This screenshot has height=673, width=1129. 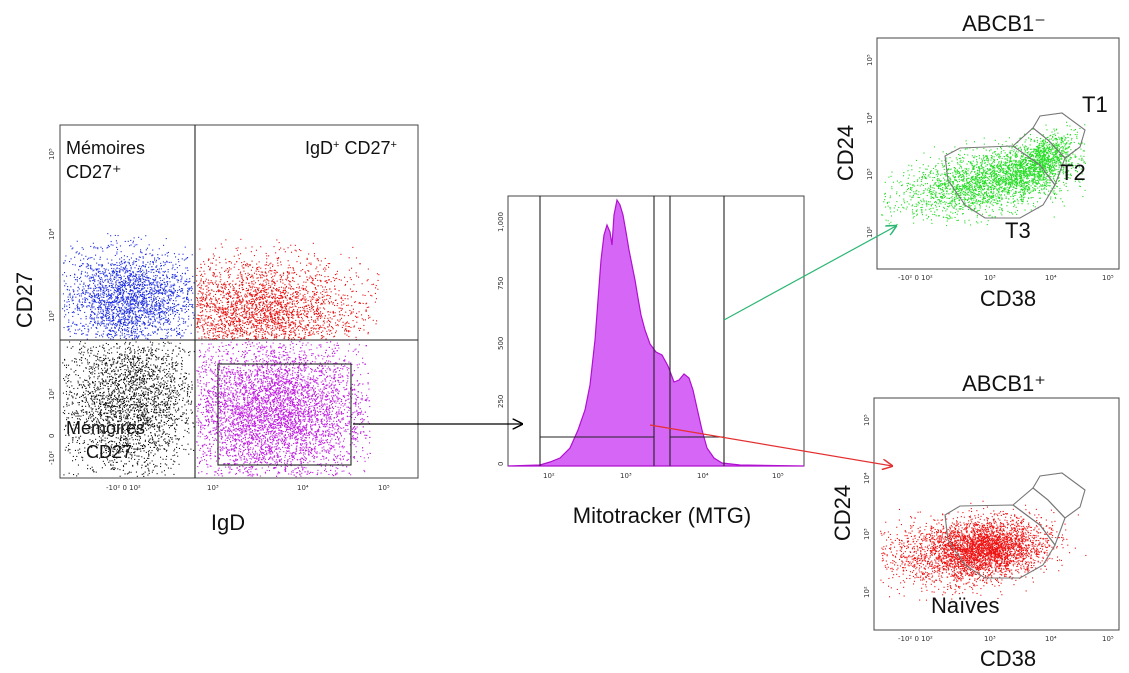 What do you see at coordinates (501, 283) in the screenshot?
I see `panel-b-y-tick: 750` at bounding box center [501, 283].